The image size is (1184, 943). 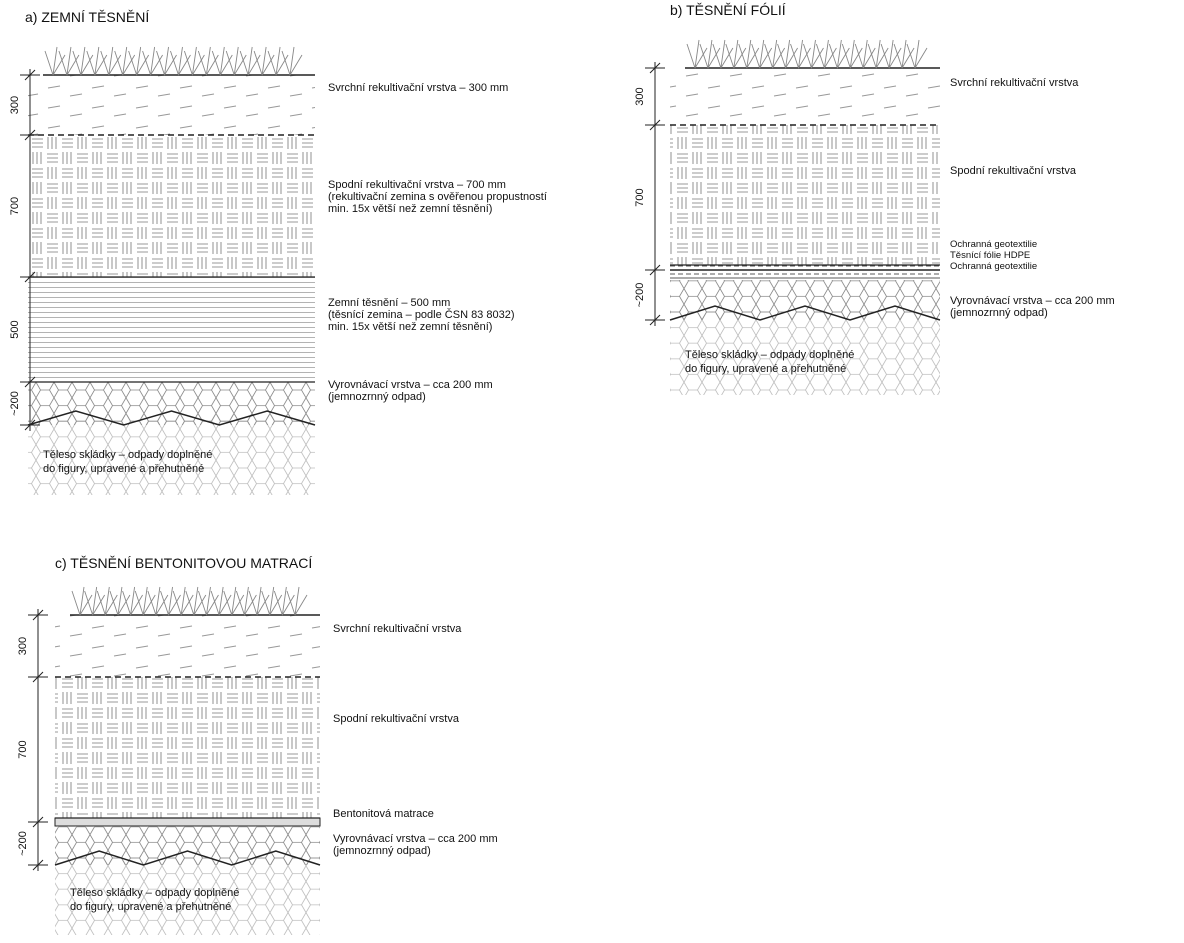 I want to click on layer-label: (těsnící zemina – podle ČSN 83 8032), so click(x=421, y=314).